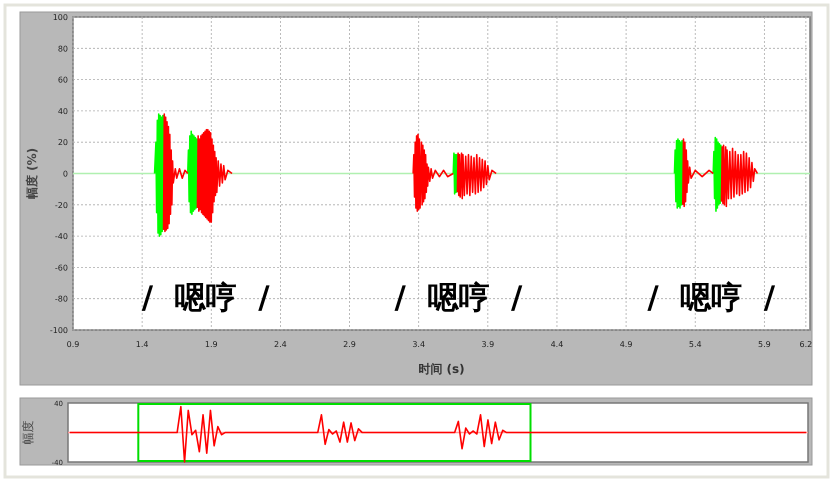 The image size is (833, 482). What do you see at coordinates (61, 237) in the screenshot?
I see `y-tick-label: -40` at bounding box center [61, 237].